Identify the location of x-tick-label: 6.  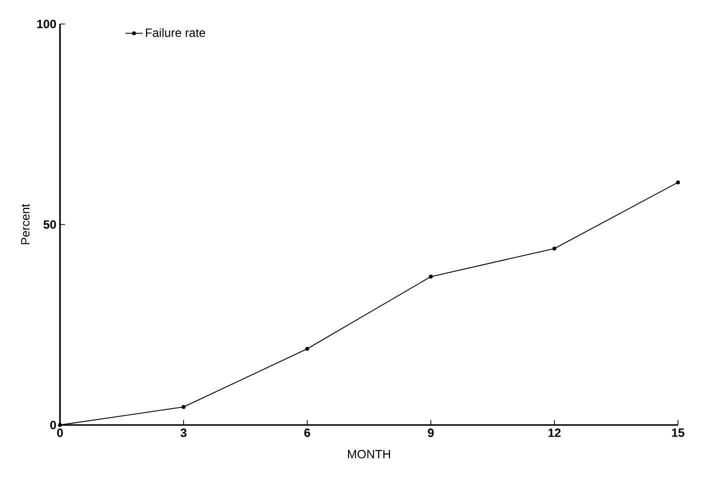
(307, 433).